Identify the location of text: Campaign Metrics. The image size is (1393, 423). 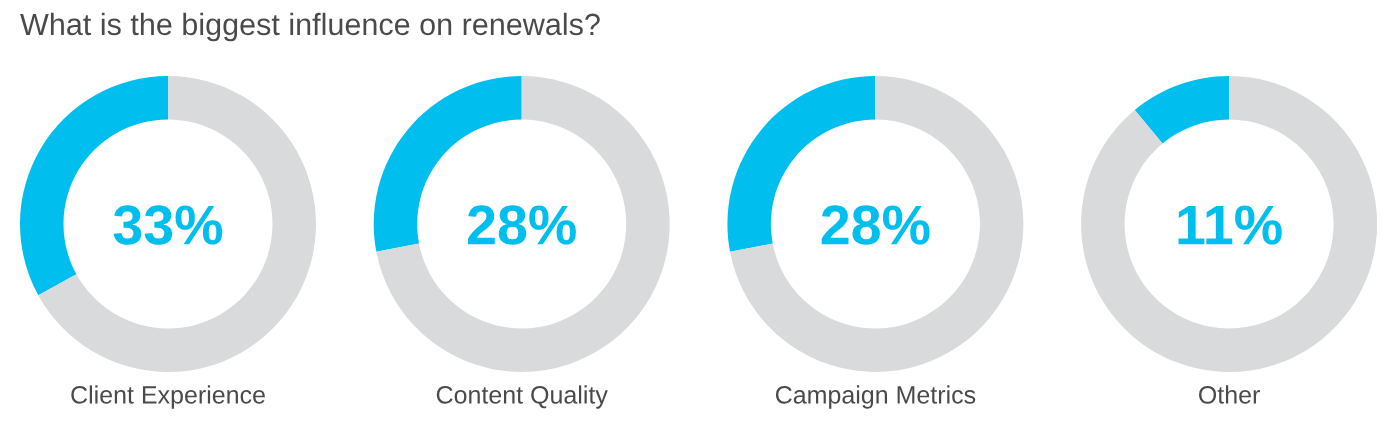
(875, 397).